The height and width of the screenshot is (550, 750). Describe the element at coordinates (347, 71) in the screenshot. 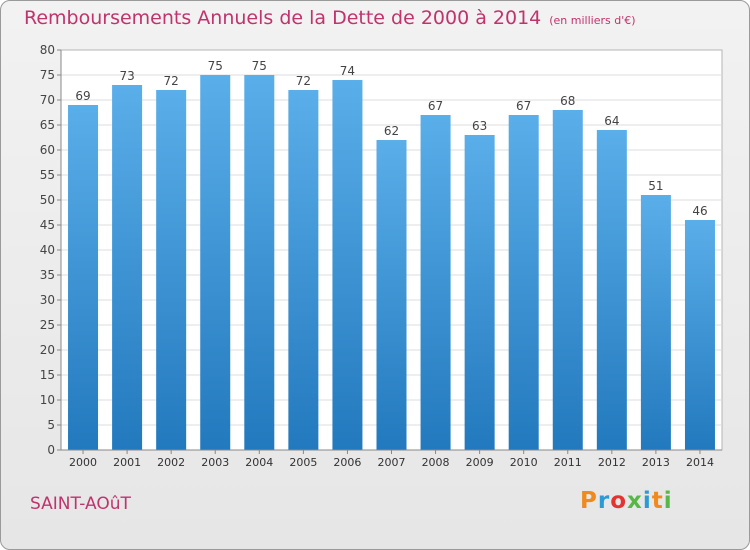

I see `data-label: 74` at that location.